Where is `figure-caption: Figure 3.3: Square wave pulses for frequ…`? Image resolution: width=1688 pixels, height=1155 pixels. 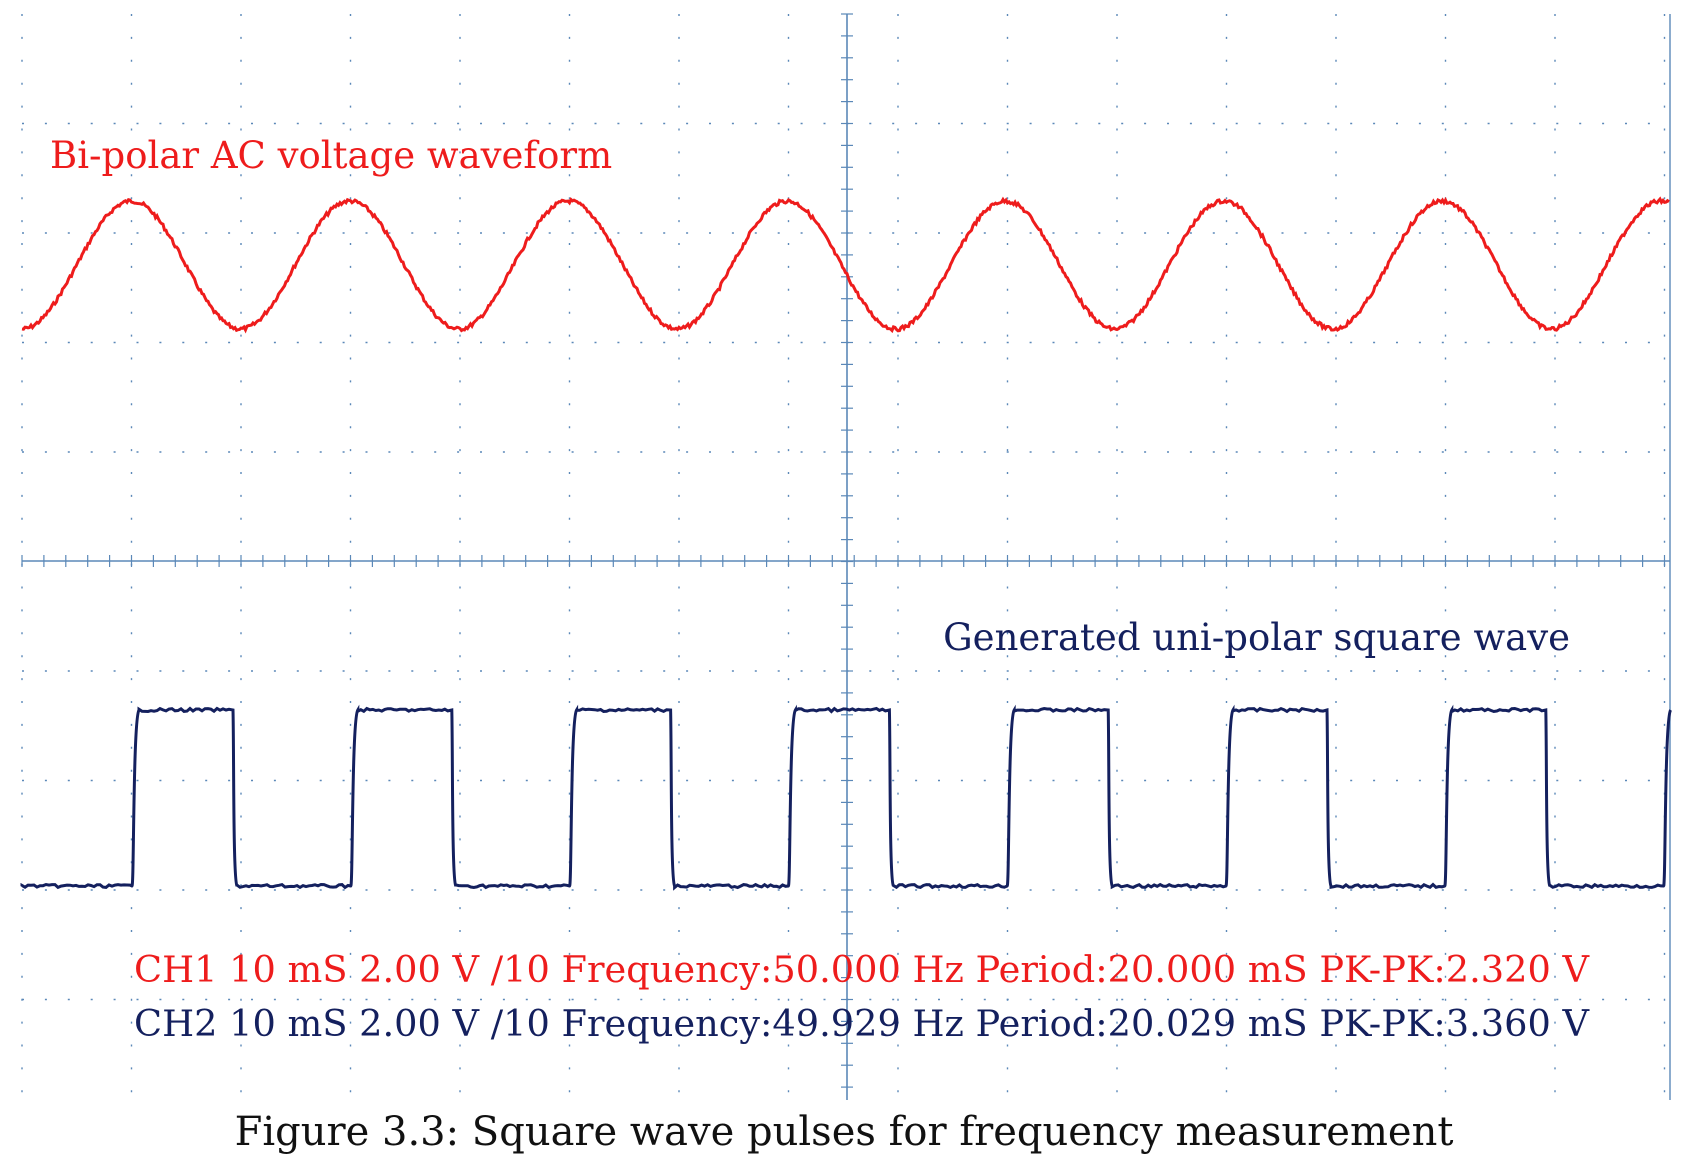
figure-caption: Figure 3.3: Square wave pulses for frequ… is located at coordinates (844, 1132).